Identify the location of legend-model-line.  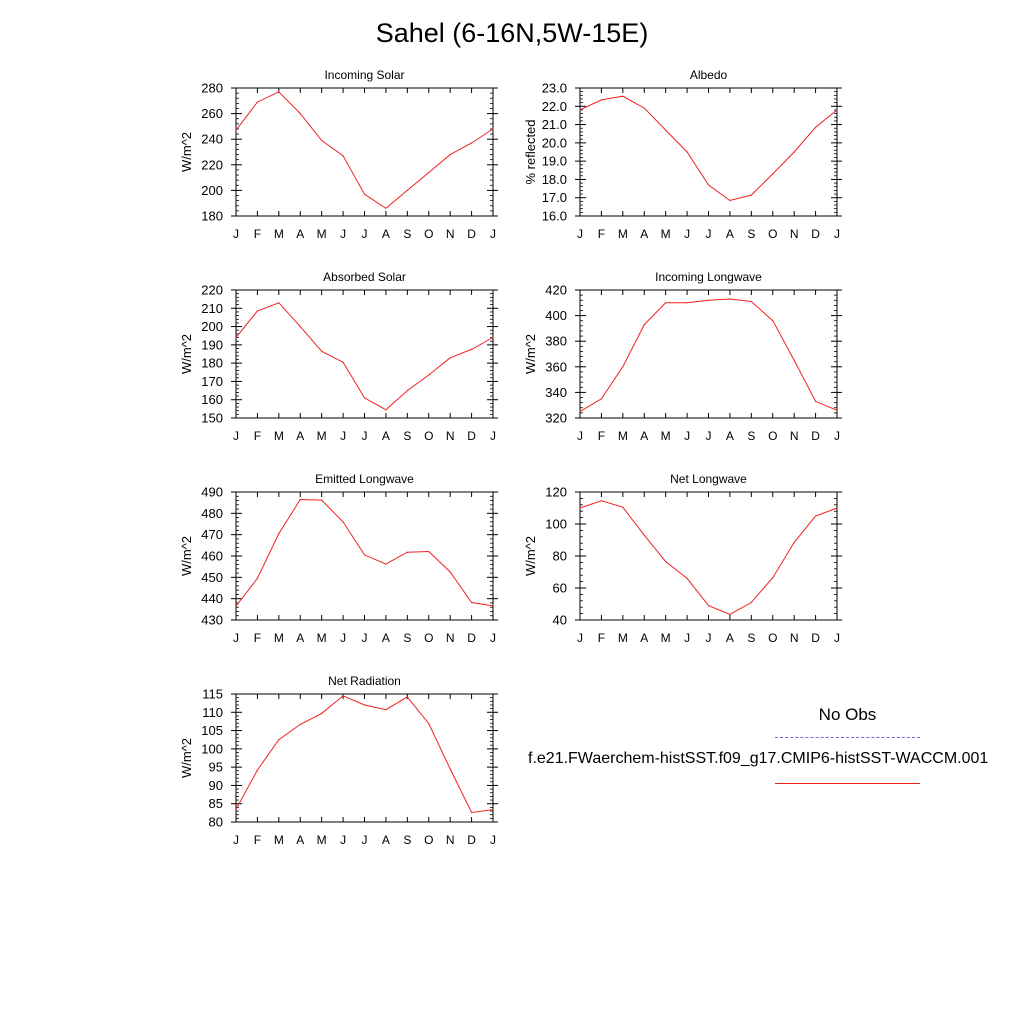
(847, 783).